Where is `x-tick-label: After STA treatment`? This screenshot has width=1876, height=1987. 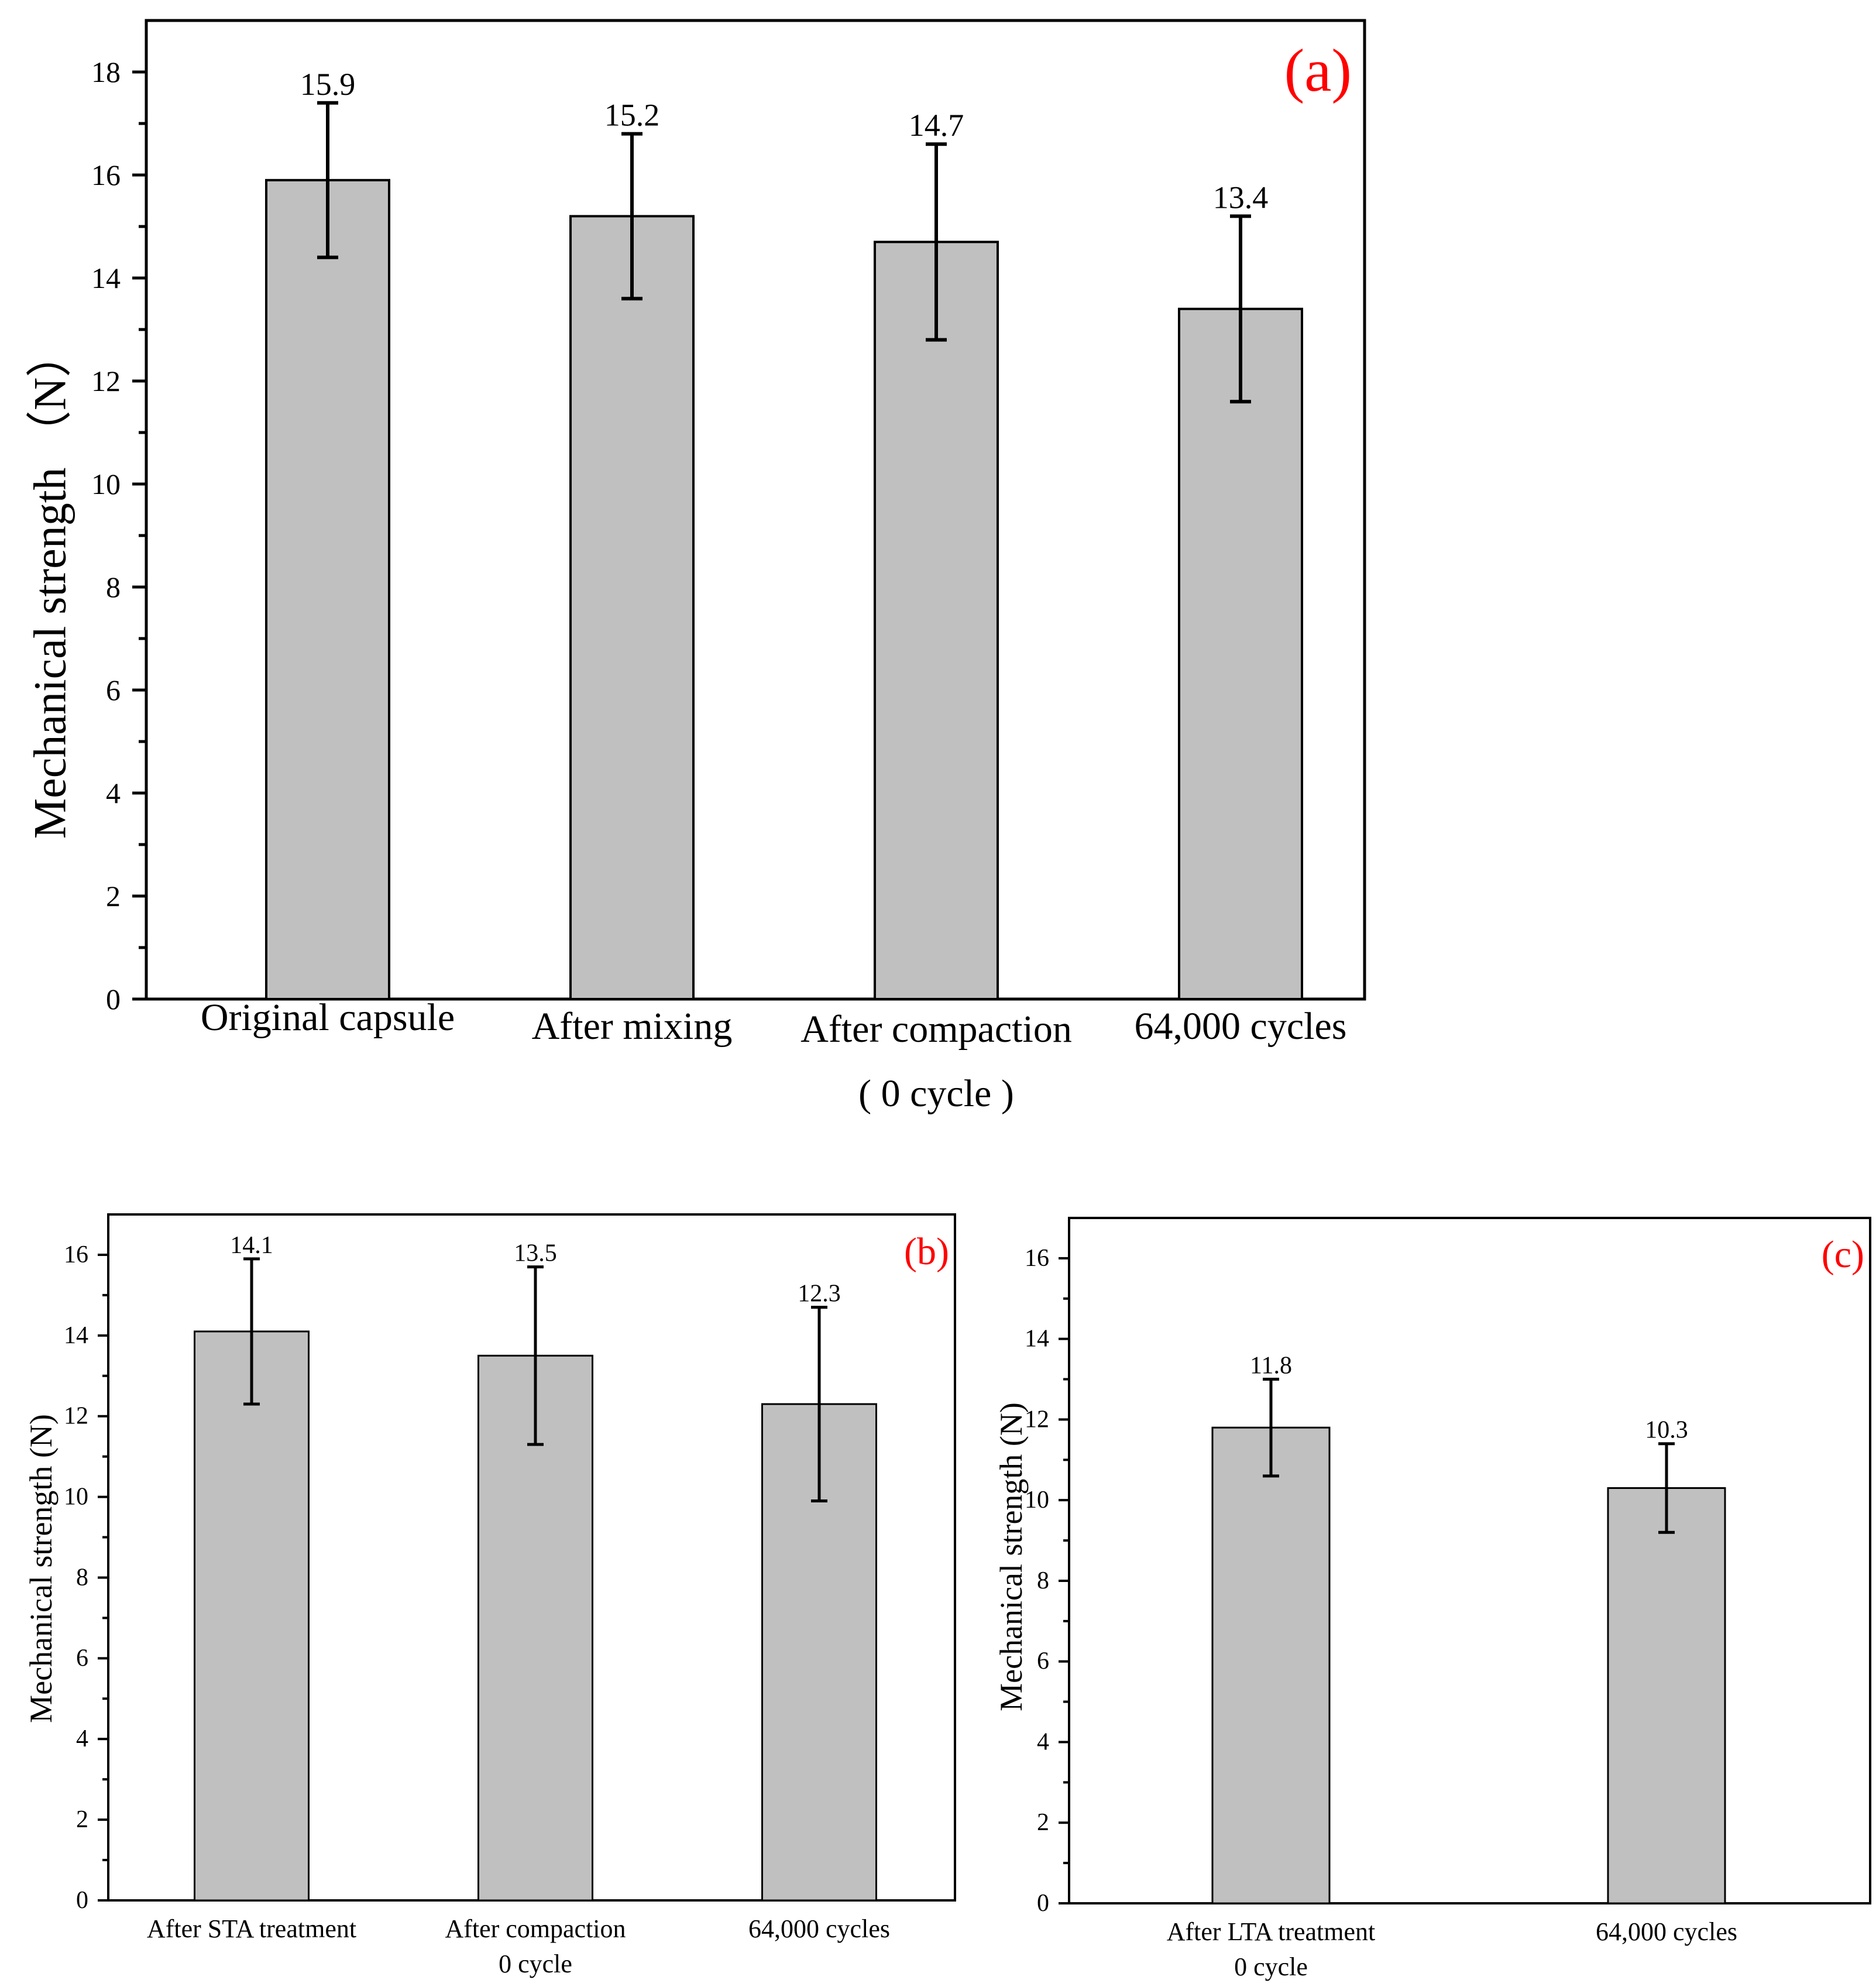
x-tick-label: After STA treatment is located at coordinates (251, 1928).